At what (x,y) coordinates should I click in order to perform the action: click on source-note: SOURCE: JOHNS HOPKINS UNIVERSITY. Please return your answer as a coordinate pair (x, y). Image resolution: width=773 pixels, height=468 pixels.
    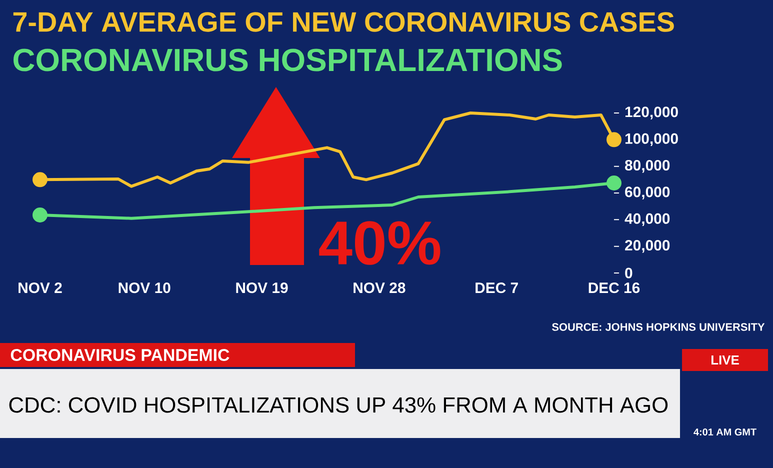
    Looking at the image, I should click on (658, 327).